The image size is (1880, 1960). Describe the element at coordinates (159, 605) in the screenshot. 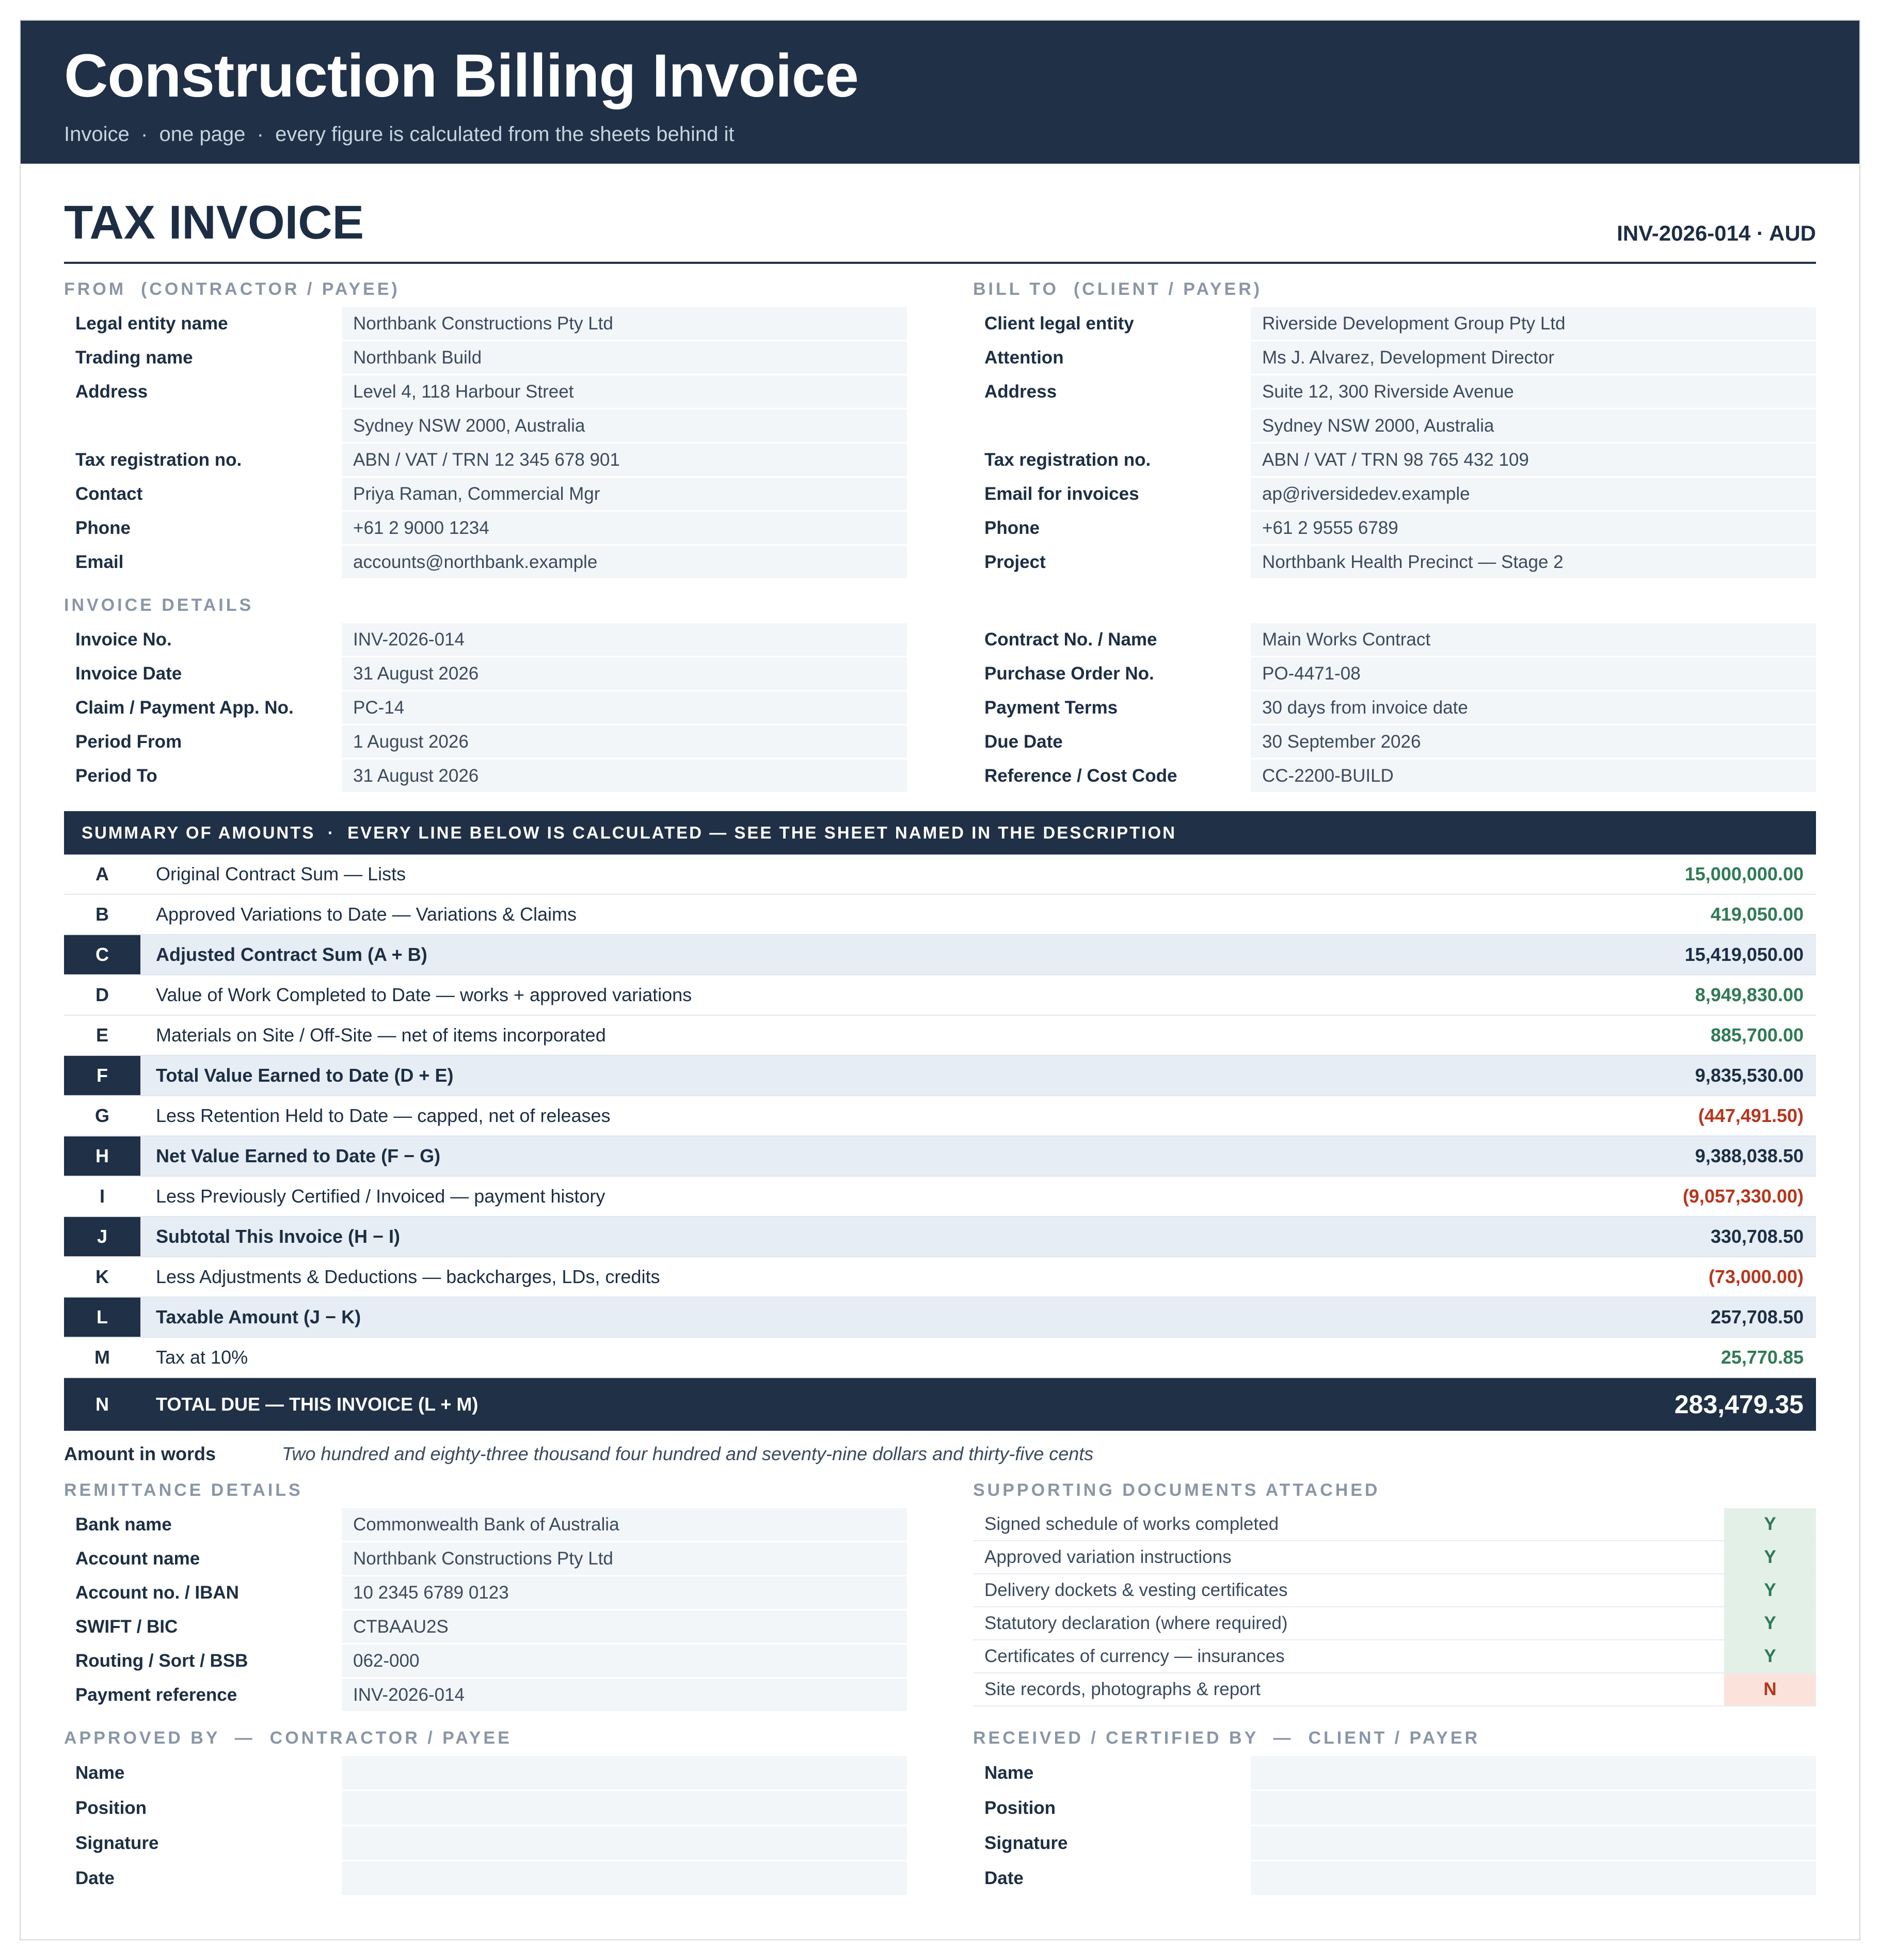

I see `invoice-details-label: INVOICE DETAILS` at that location.